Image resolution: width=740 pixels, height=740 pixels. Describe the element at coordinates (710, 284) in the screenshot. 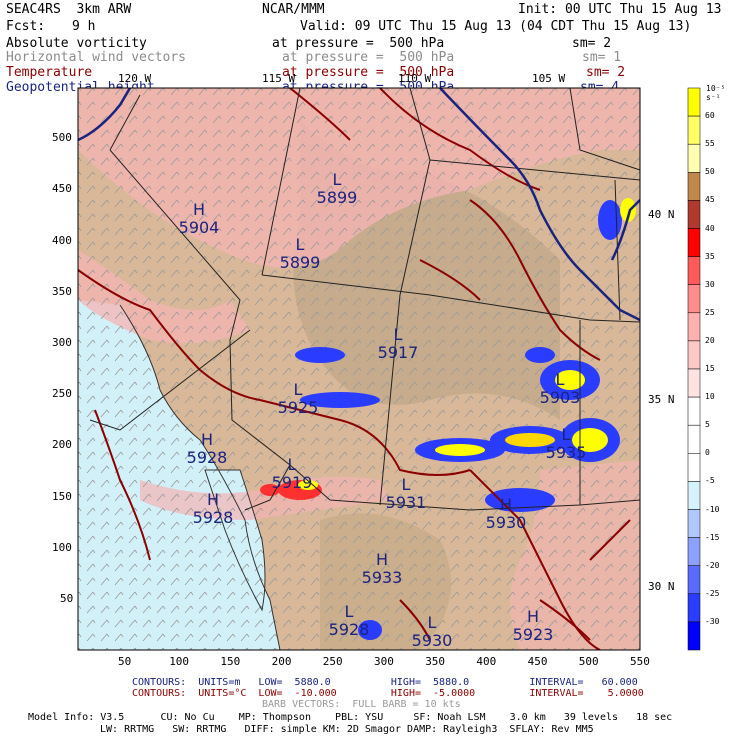

I see `colorbar-level-label: 30` at that location.